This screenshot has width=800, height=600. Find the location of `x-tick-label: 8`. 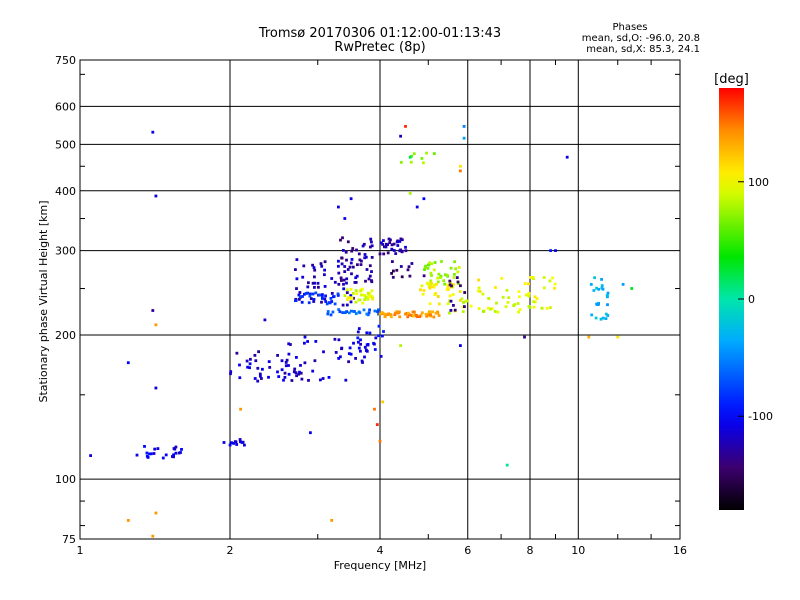

x-tick-label: 8 is located at coordinates (530, 550).